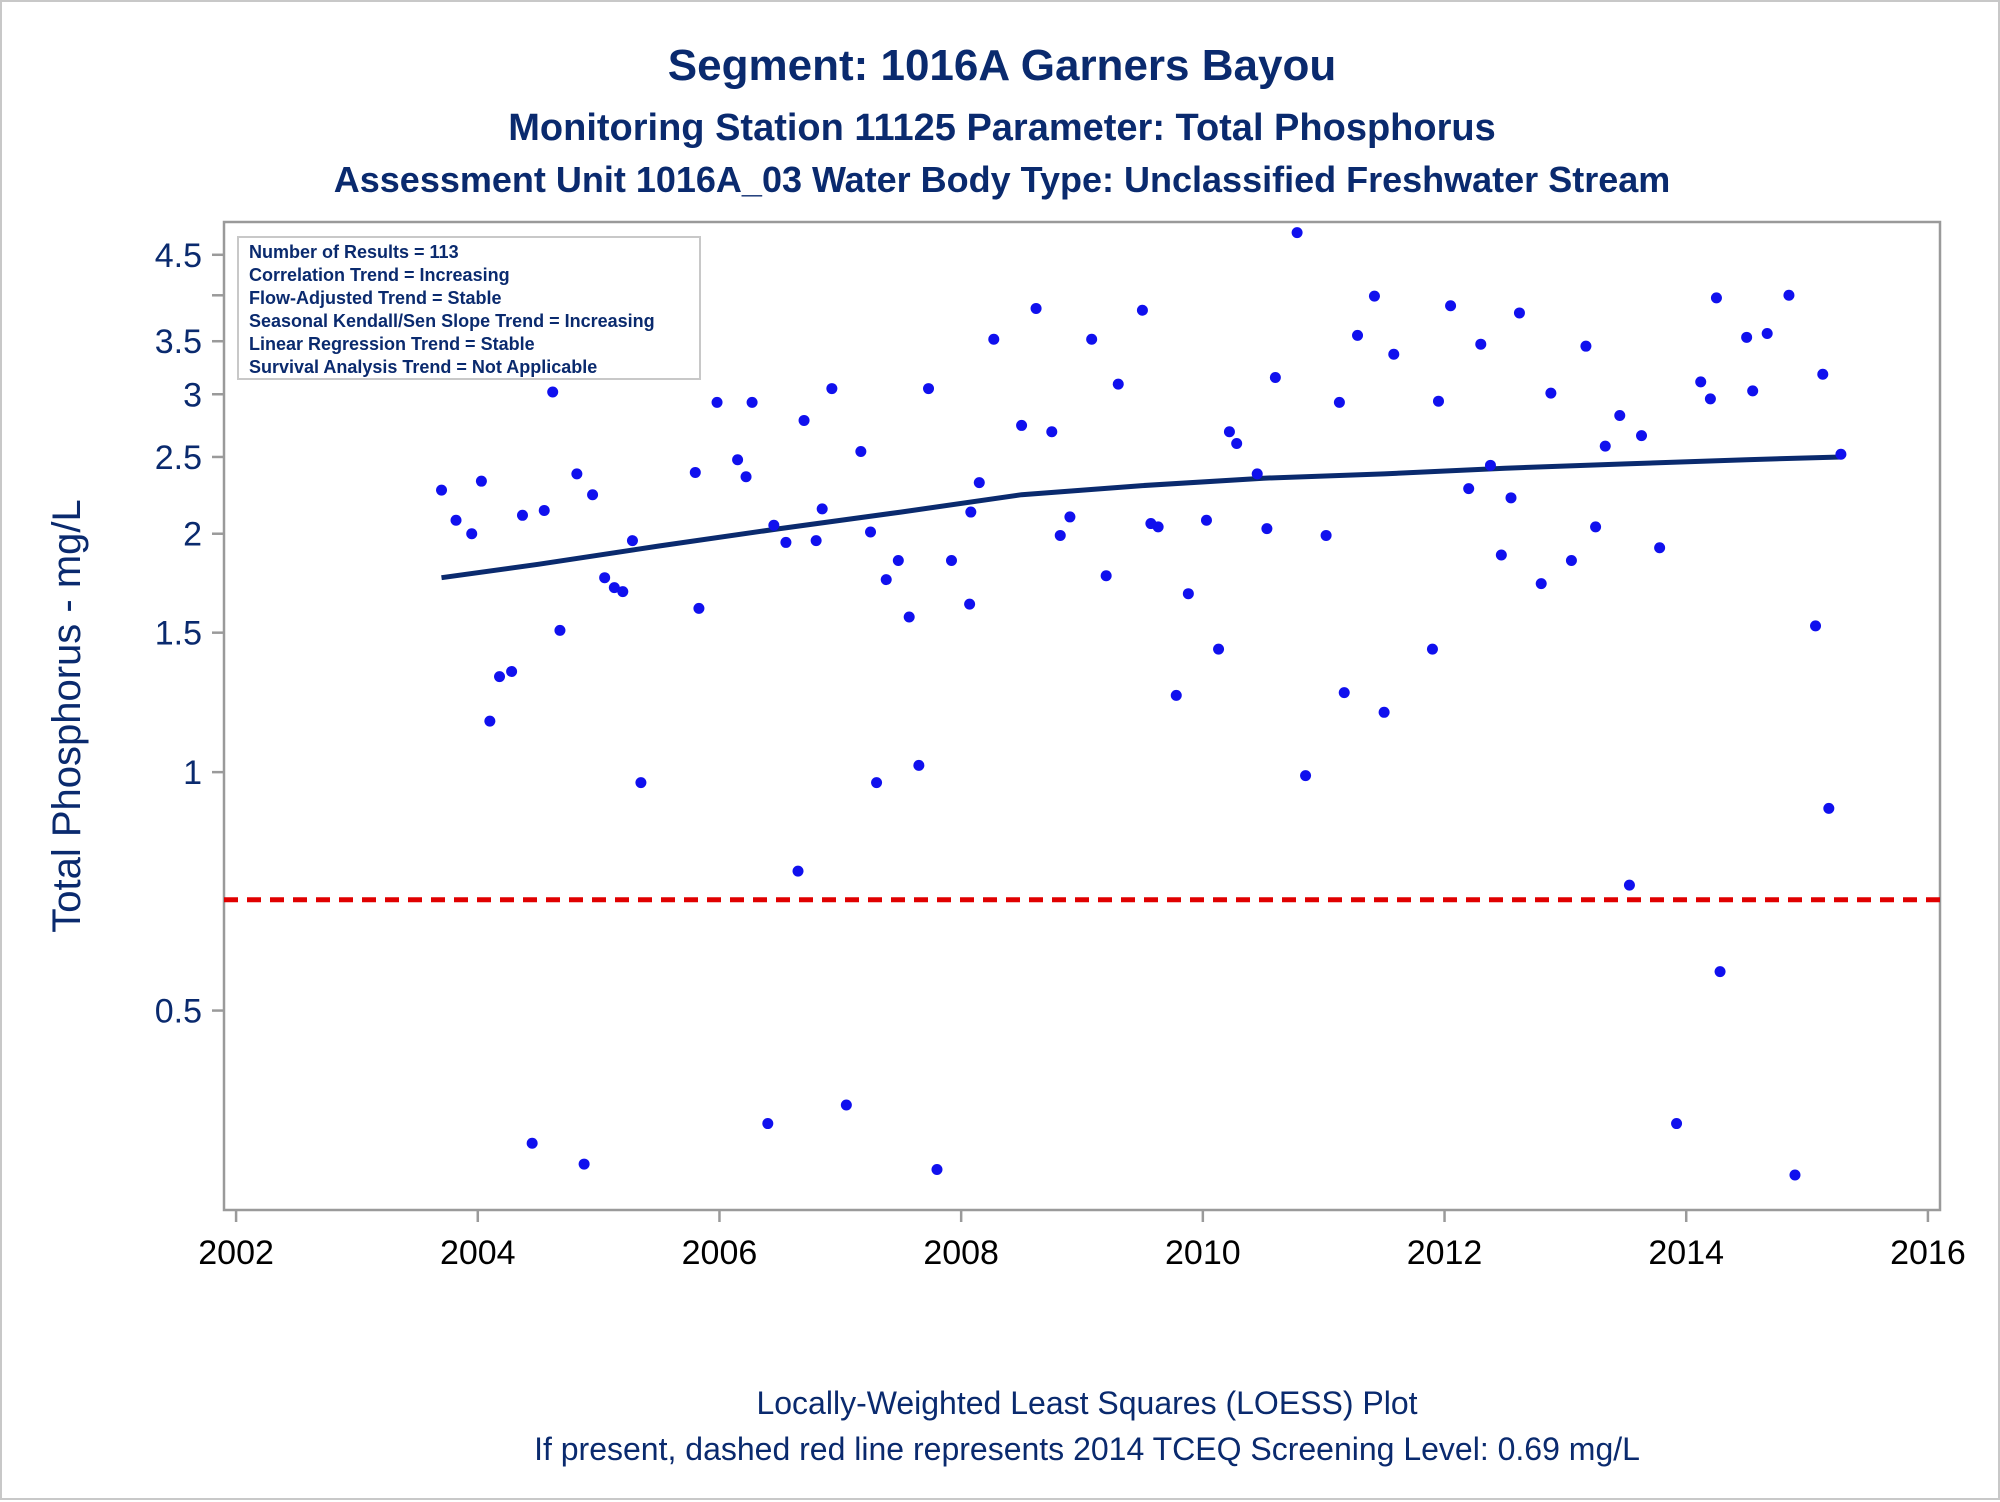 The height and width of the screenshot is (1502, 2000). Describe the element at coordinates (354, 252) in the screenshot. I see `stat-number-of-results: Number of Results = 113` at that location.